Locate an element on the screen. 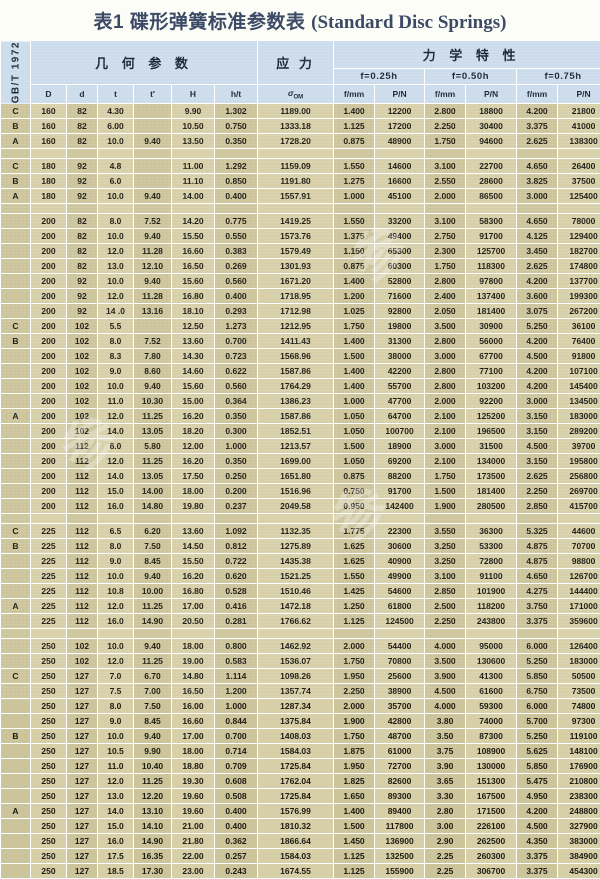 The image size is (600, 879). load-case-050h: f=0.50h is located at coordinates (471, 76).